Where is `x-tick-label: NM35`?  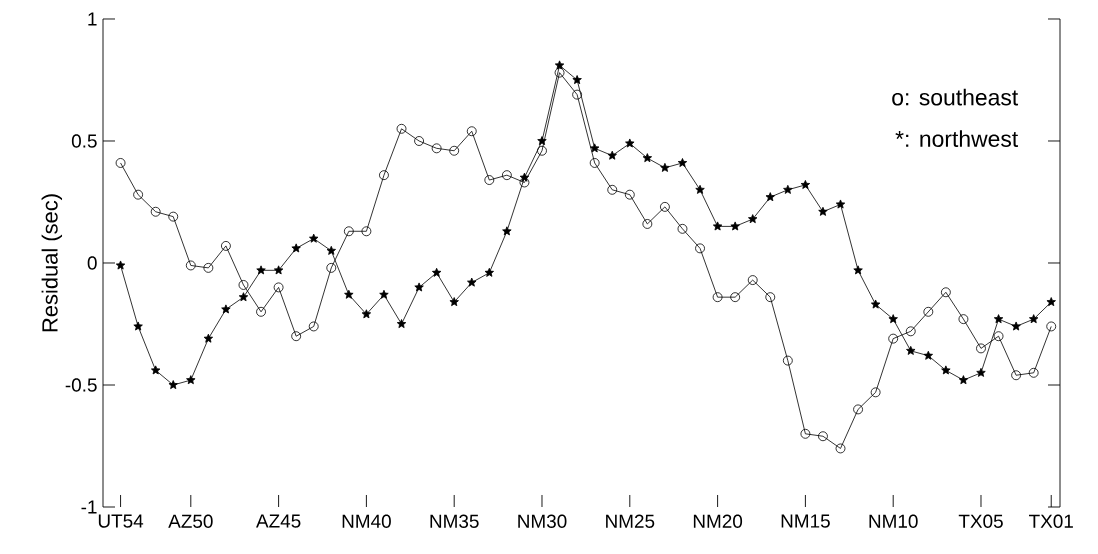 x-tick-label: NM35 is located at coordinates (454, 521).